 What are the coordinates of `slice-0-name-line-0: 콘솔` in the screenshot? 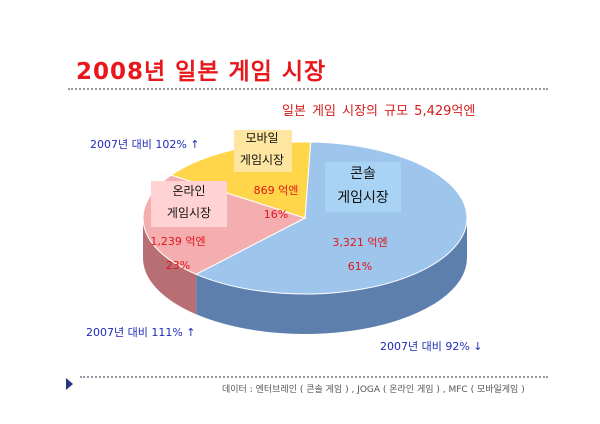 It's located at (363, 174).